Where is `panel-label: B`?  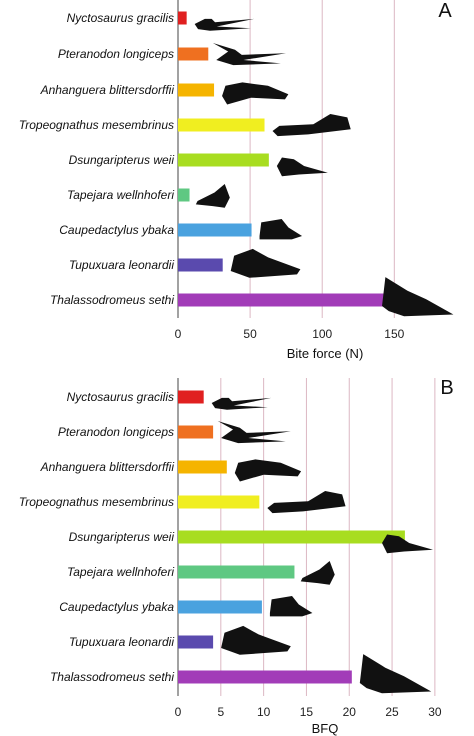
panel-label: B is located at coordinates (446, 388).